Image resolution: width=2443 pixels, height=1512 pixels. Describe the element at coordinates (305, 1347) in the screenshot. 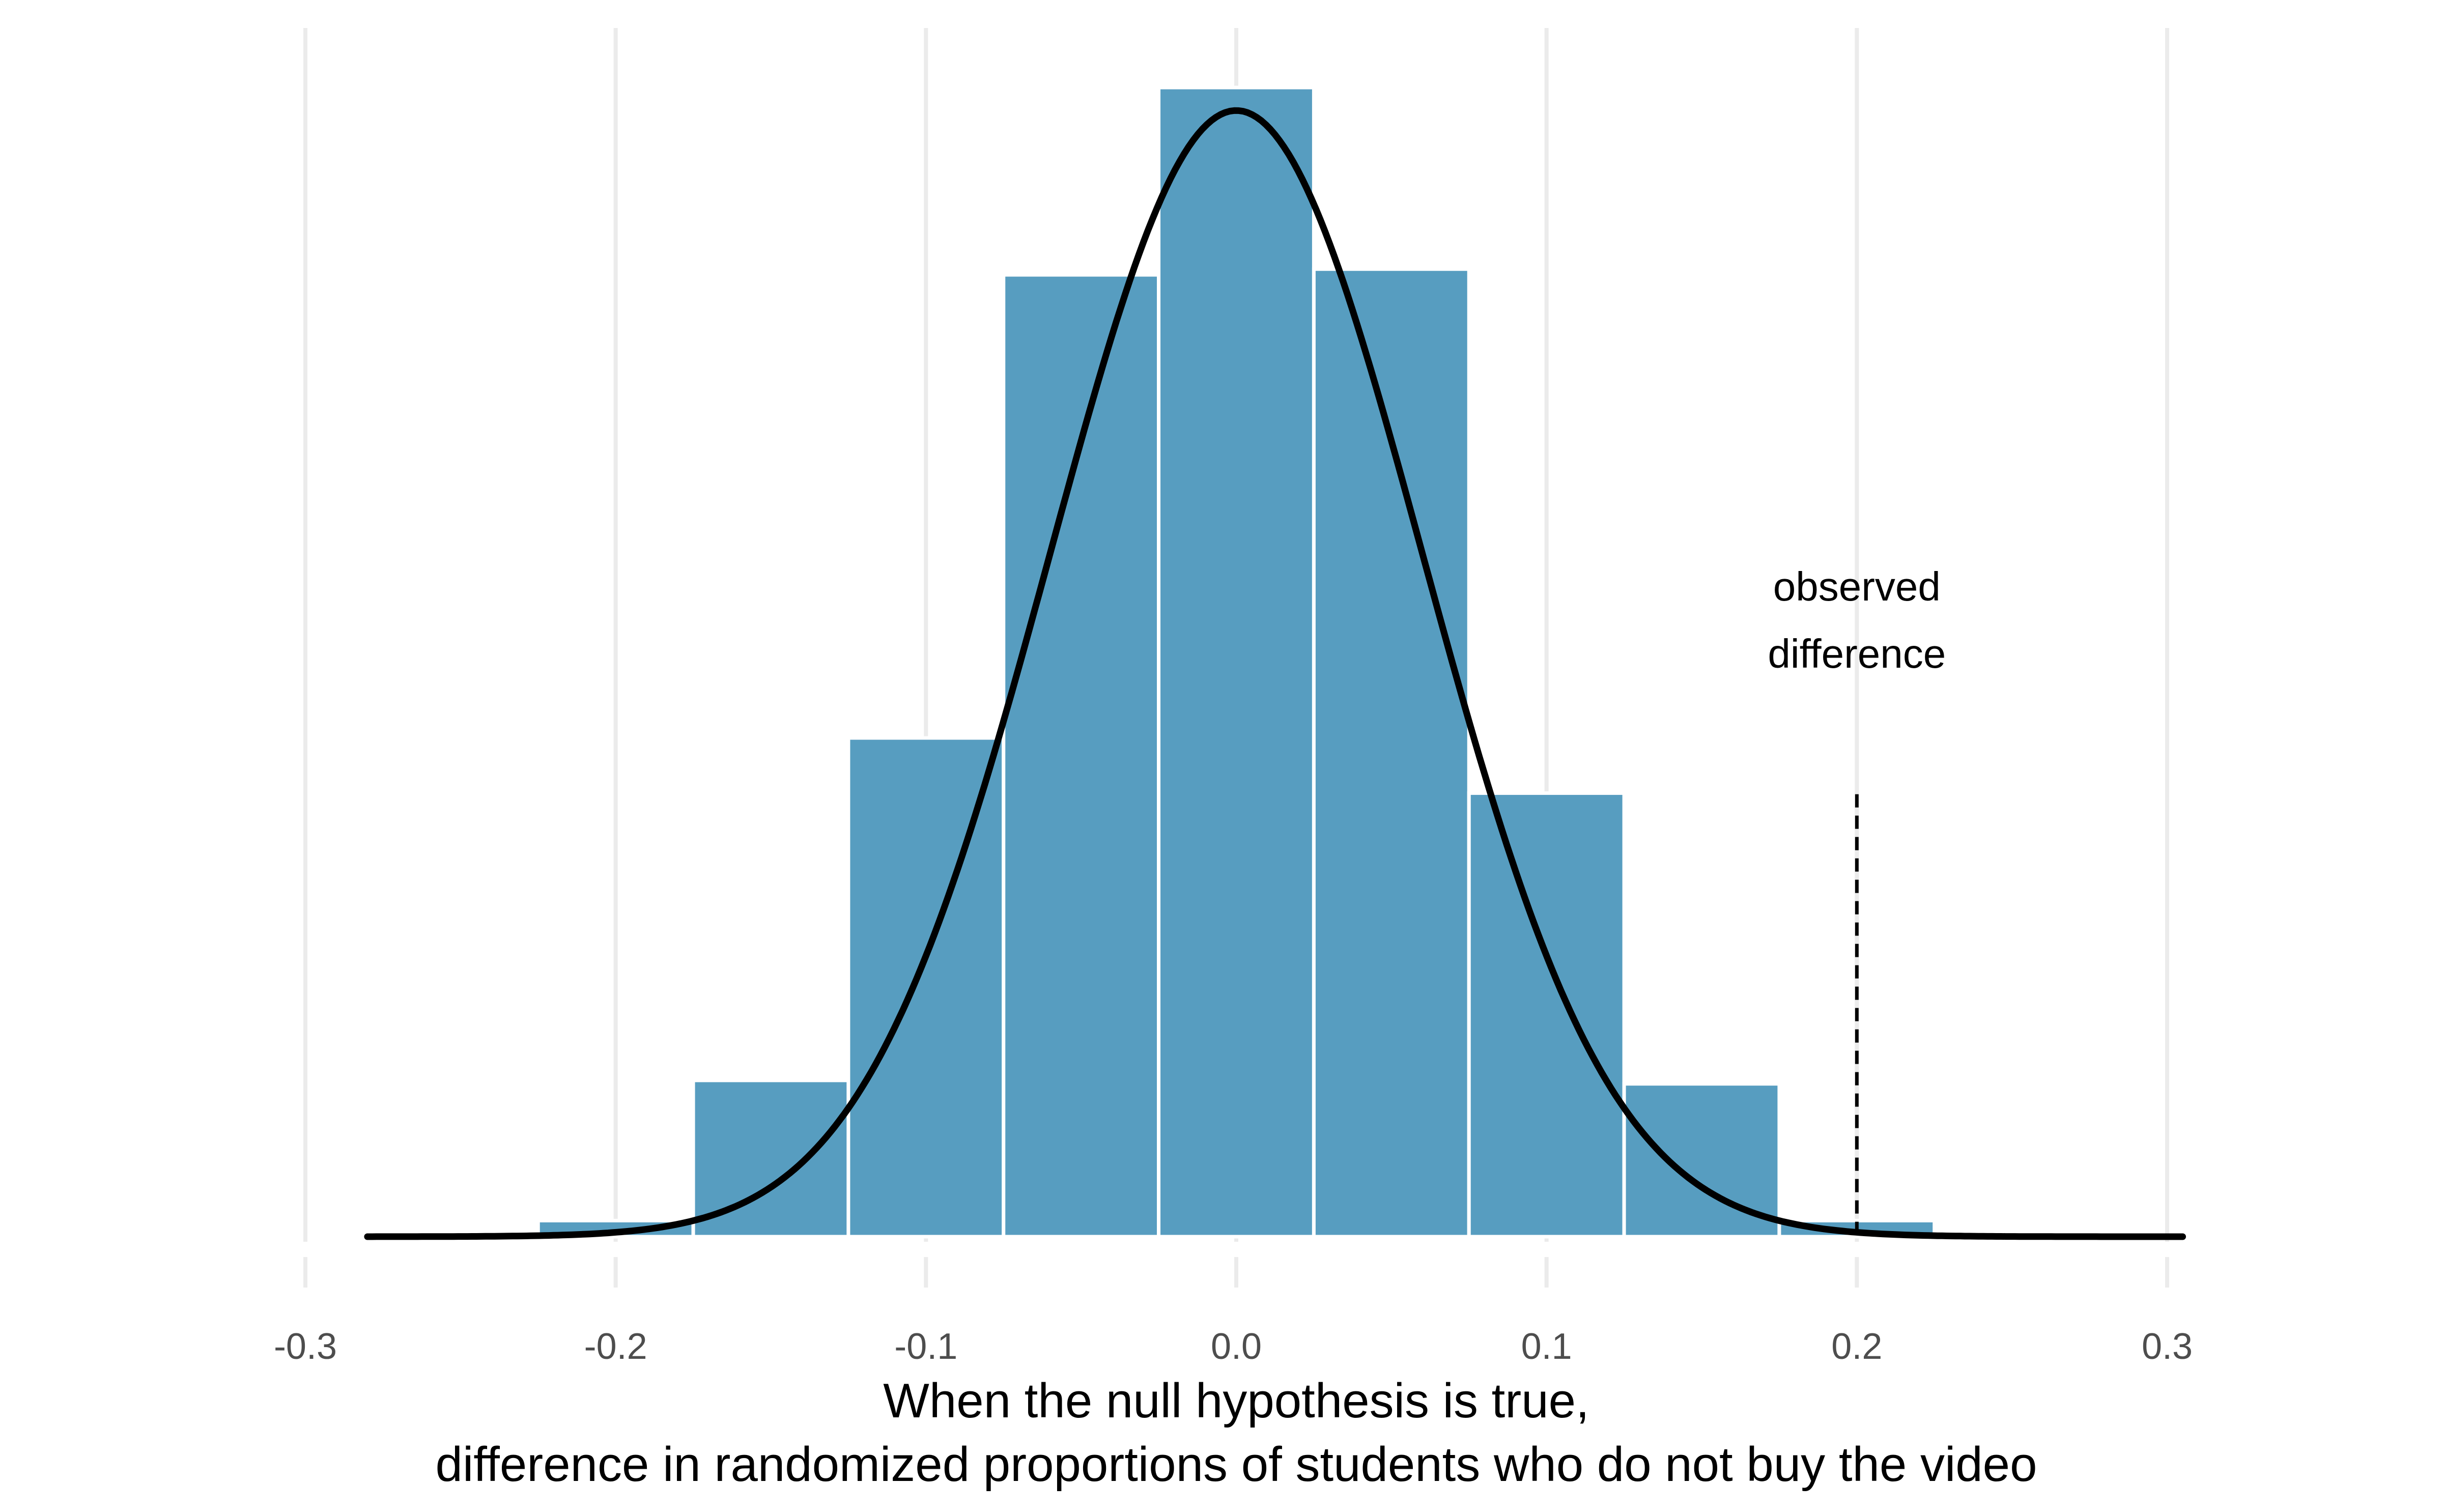

I see `x-tick-label-0: -0.3` at that location.